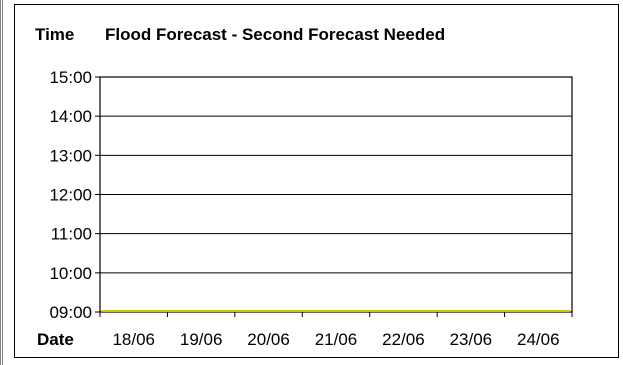 This screenshot has width=623, height=365. I want to click on y-tick-label: 12:00, so click(70, 195).